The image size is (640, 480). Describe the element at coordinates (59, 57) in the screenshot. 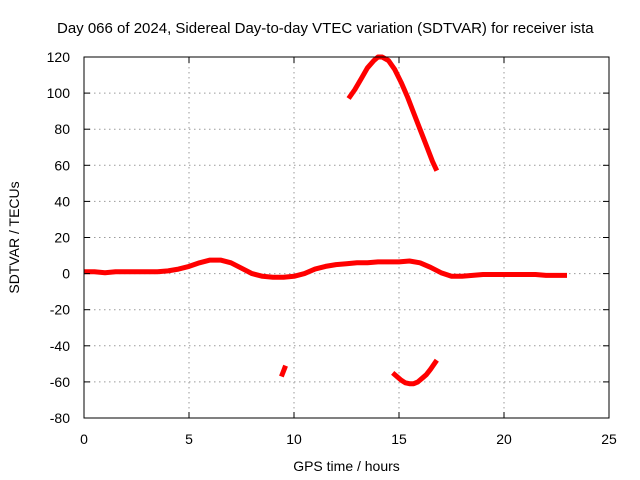

I see `y-tick-label: 120` at that location.